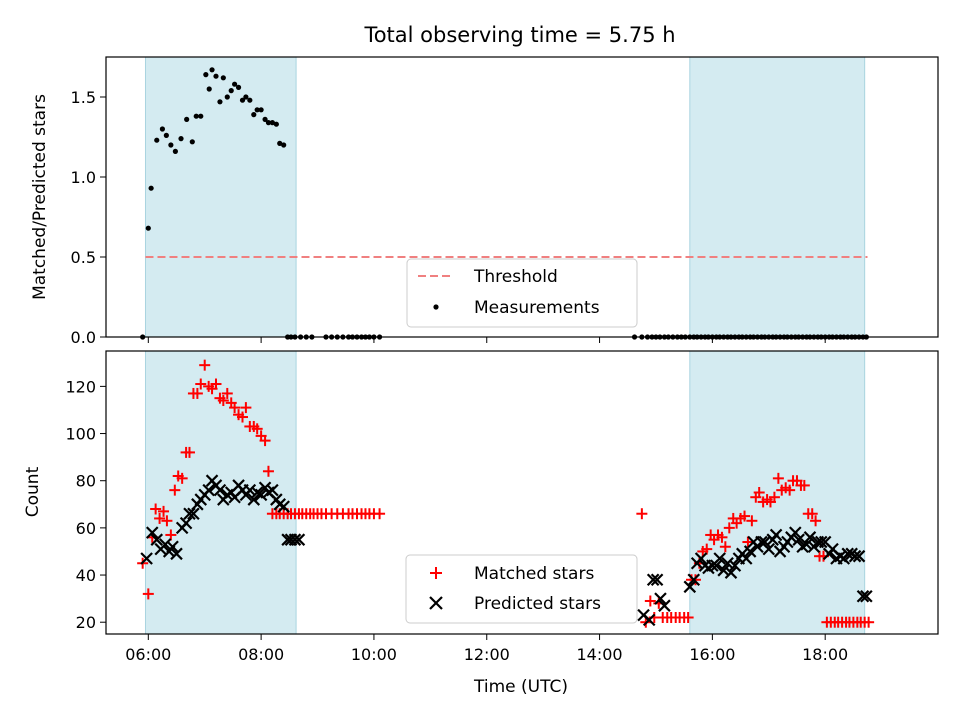 This screenshot has width=960, height=724. What do you see at coordinates (86, 622) in the screenshot?
I see `y-tick-label: 20` at bounding box center [86, 622].